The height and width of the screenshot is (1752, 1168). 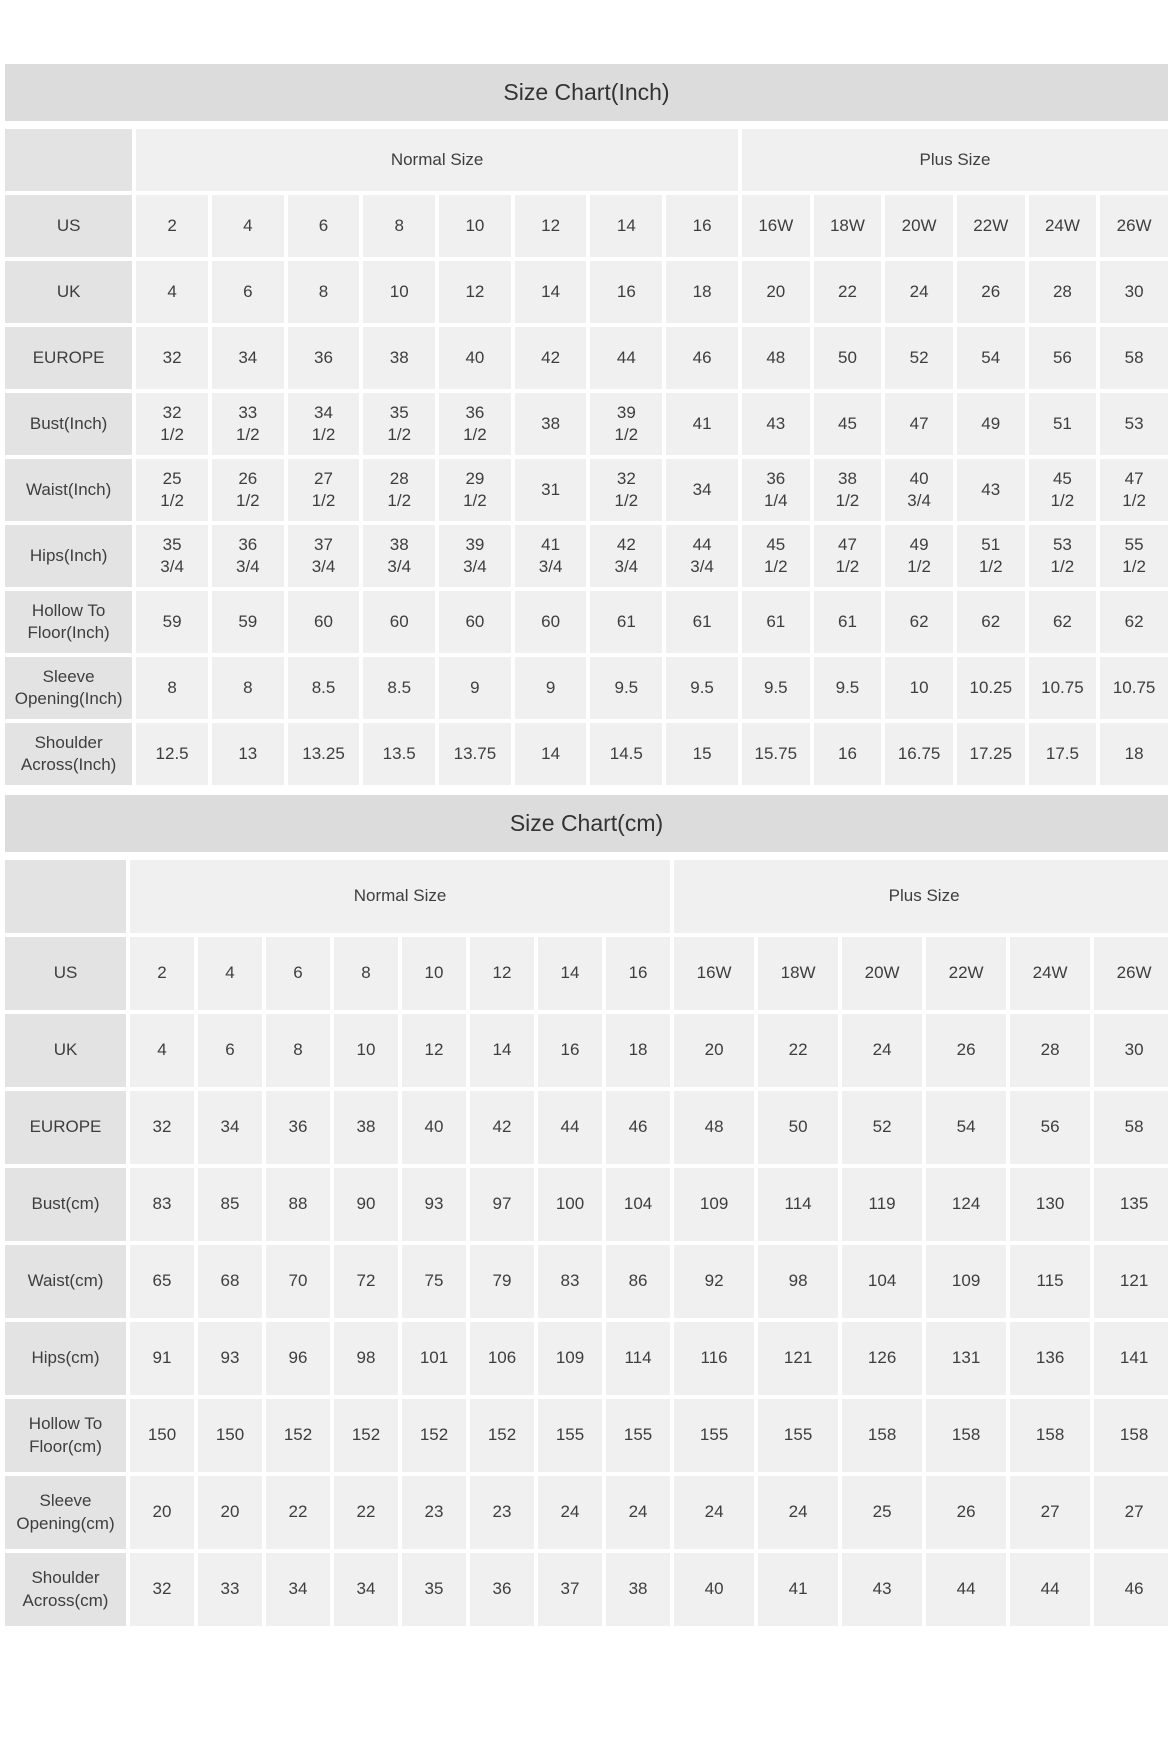 I want to click on size-cell: 98, so click(x=366, y=1358).